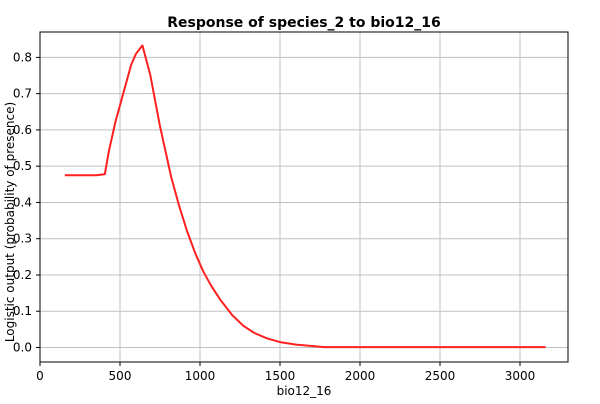 Image resolution: width=600 pixels, height=404 pixels. I want to click on x-tick-label: 2000, so click(360, 376).